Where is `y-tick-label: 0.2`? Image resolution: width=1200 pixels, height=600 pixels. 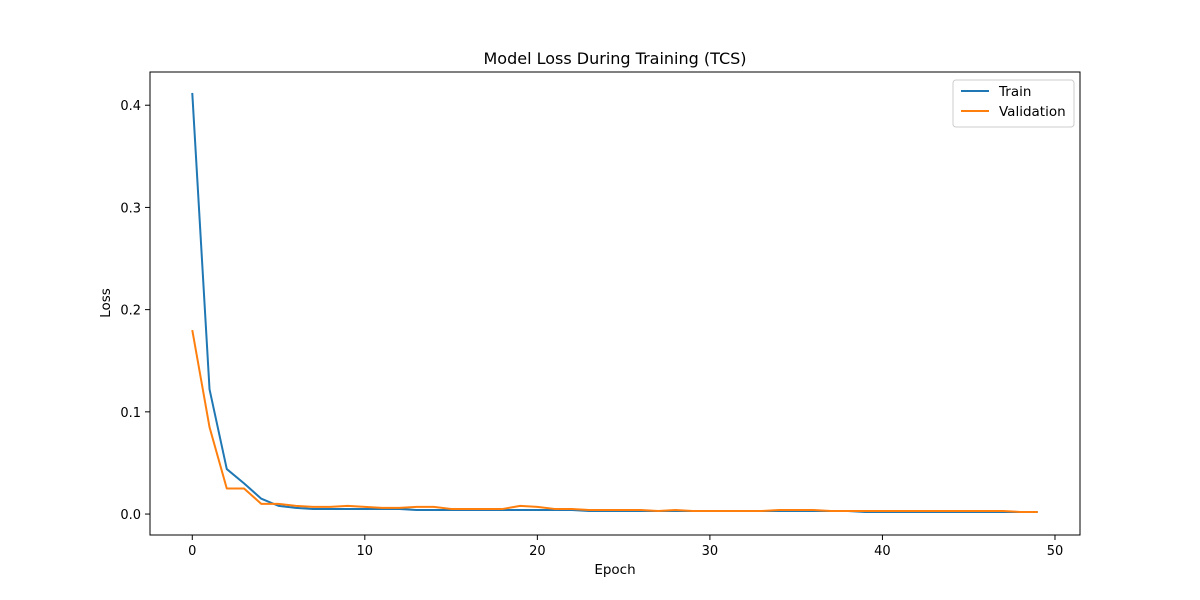 y-tick-label: 0.2 is located at coordinates (130, 311).